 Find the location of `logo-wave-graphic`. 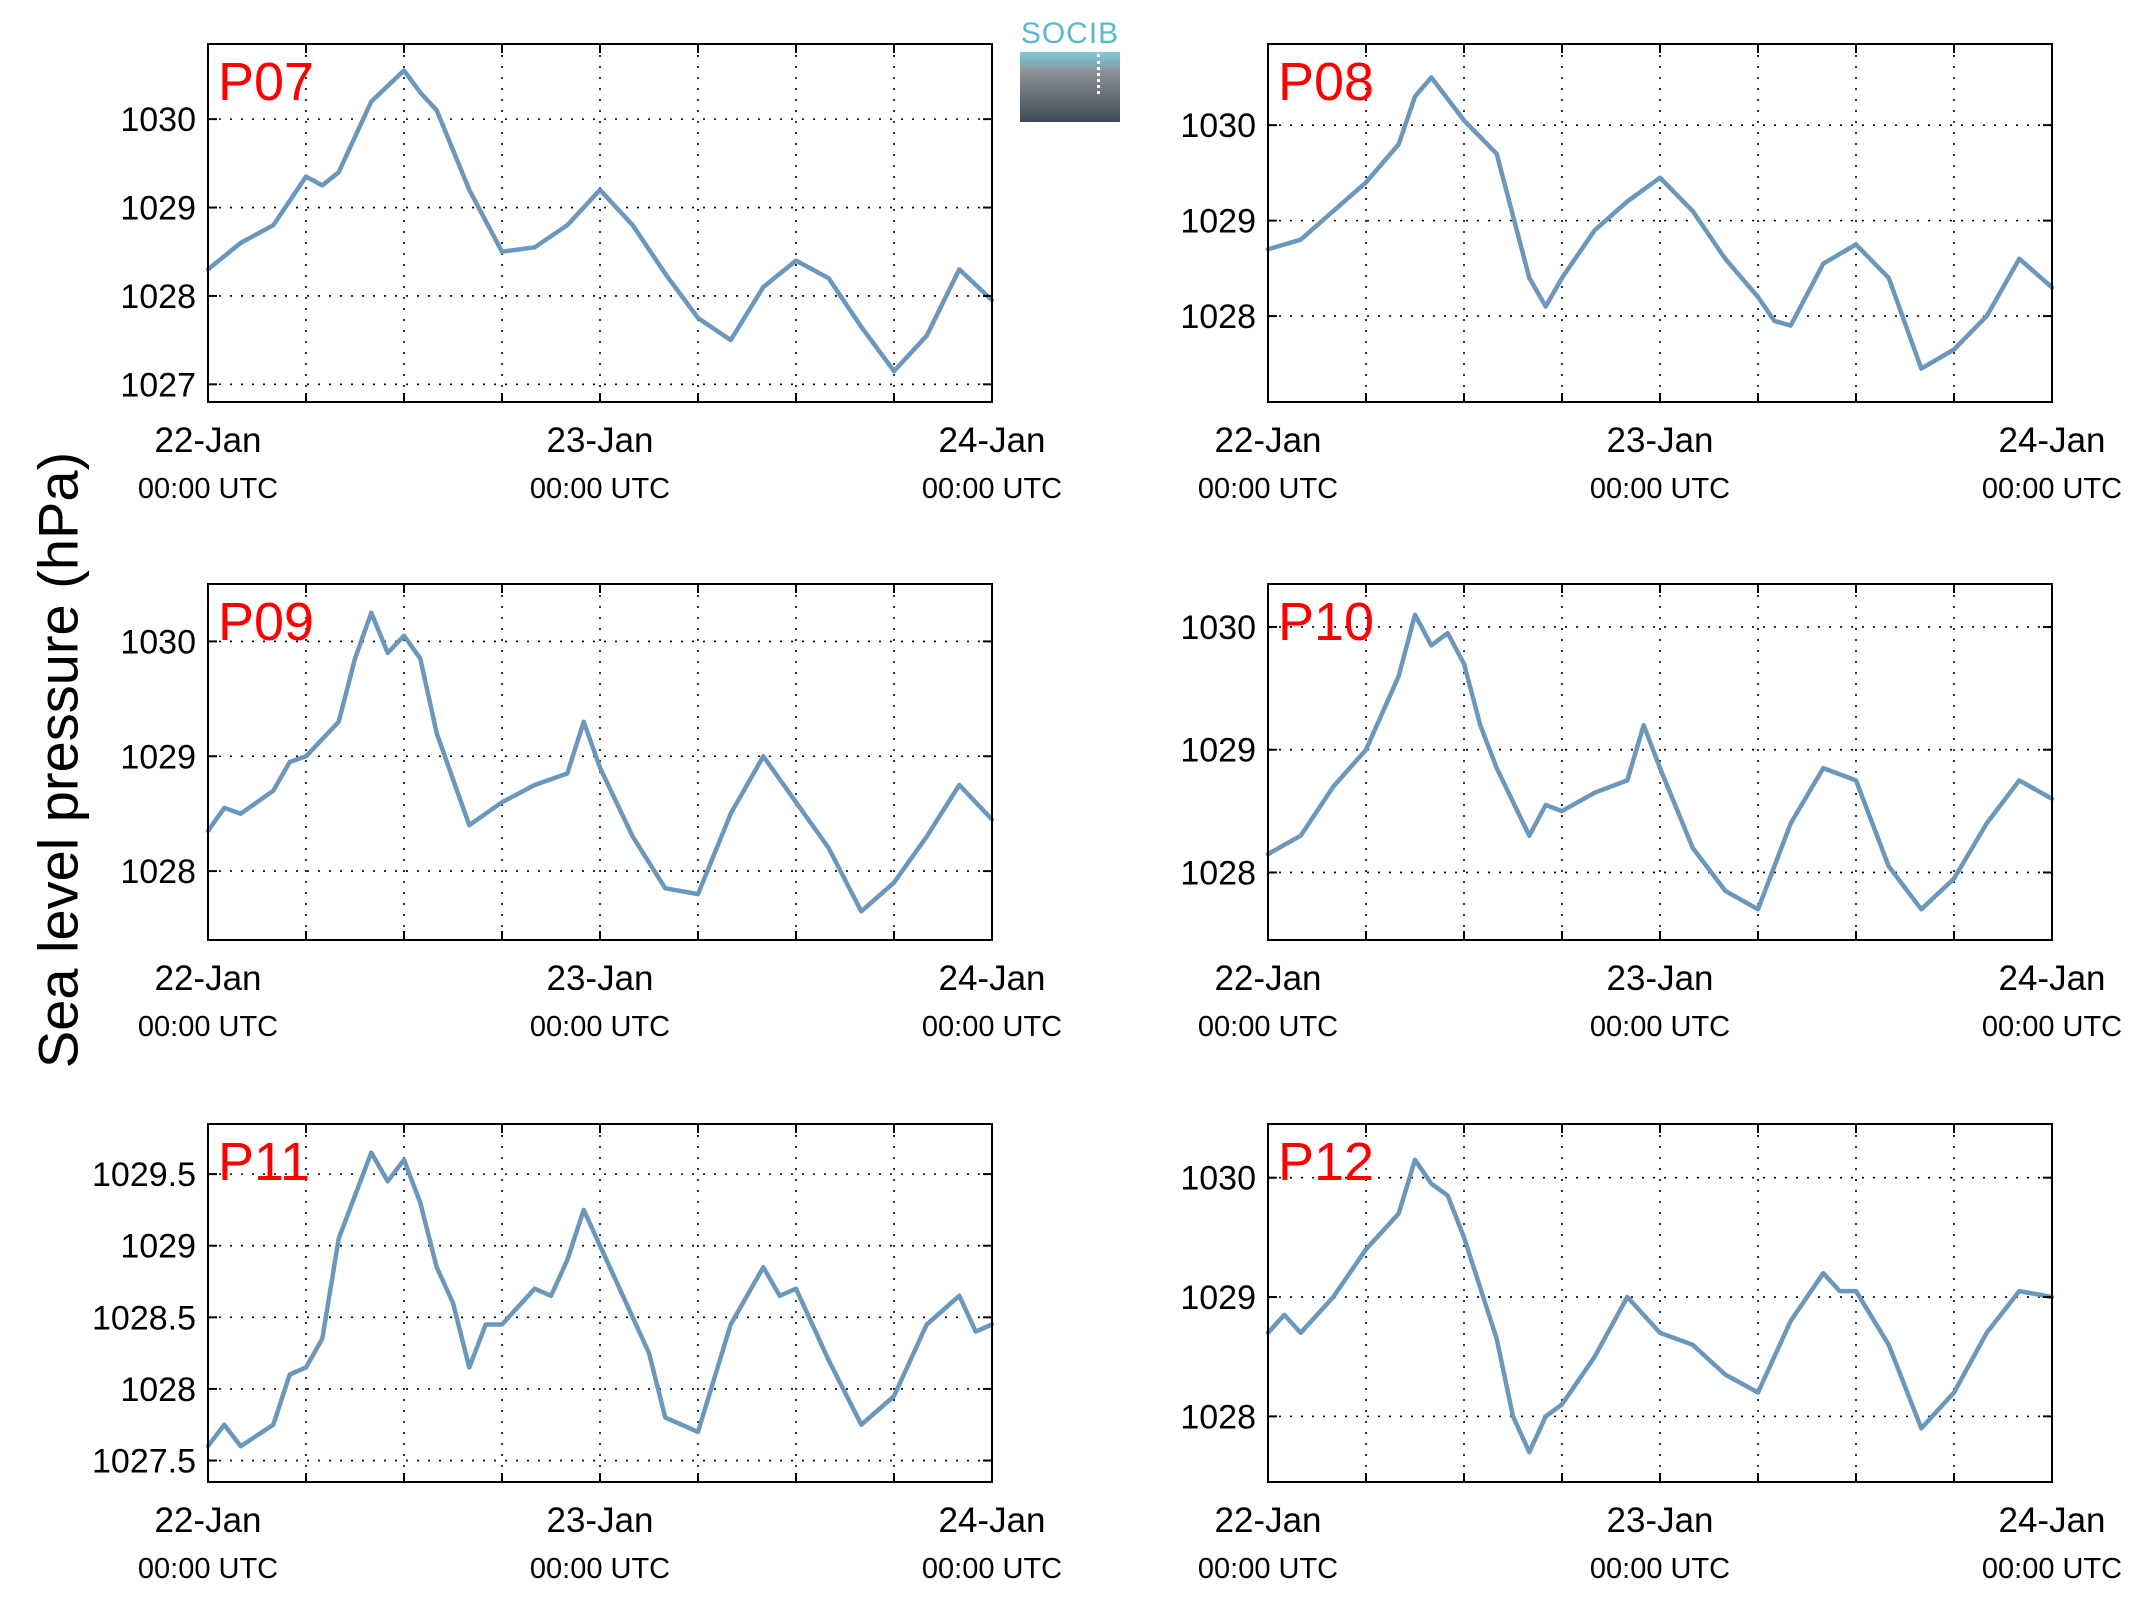

logo-wave-graphic is located at coordinates (1070, 87).